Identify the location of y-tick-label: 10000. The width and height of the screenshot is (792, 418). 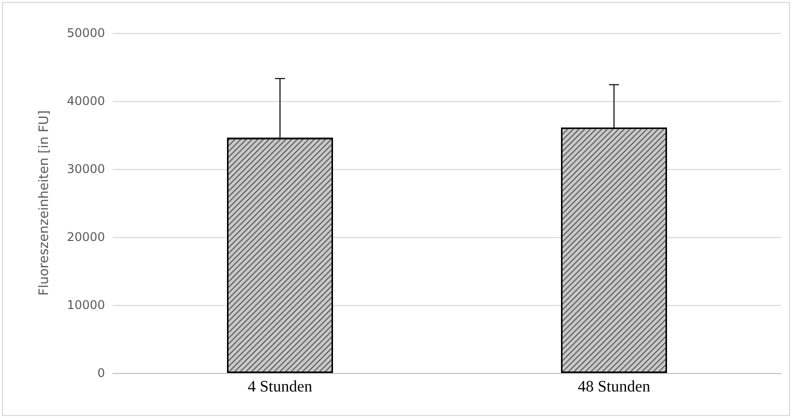
(85, 305).